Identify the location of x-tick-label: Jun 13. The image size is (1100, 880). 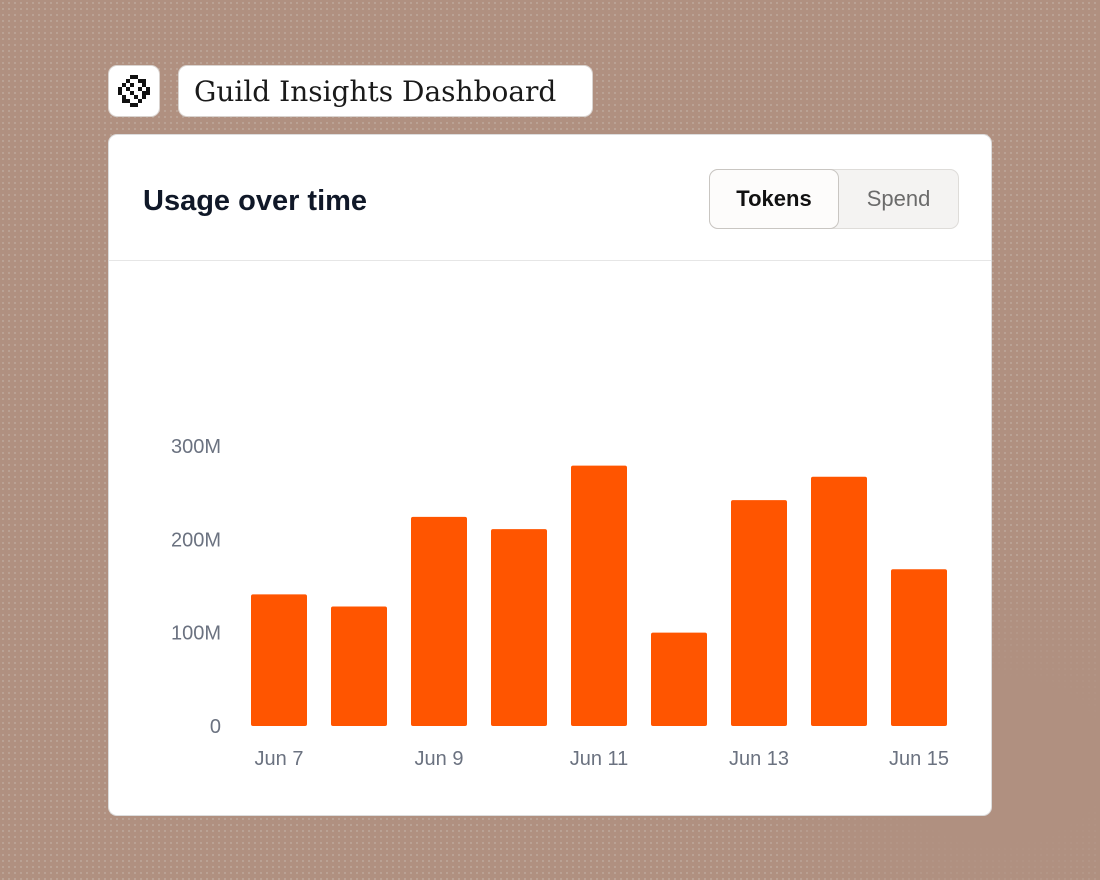
(759, 759).